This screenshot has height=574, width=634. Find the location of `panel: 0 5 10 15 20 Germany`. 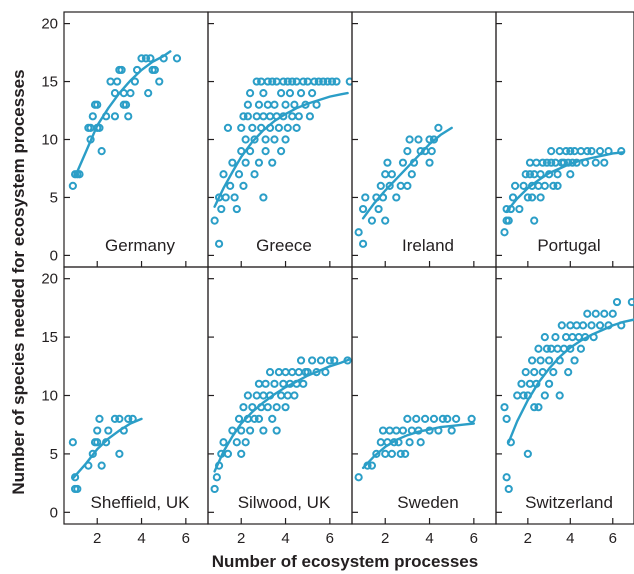

panel: 0 5 10 15 20 Germany is located at coordinates (125, 139).